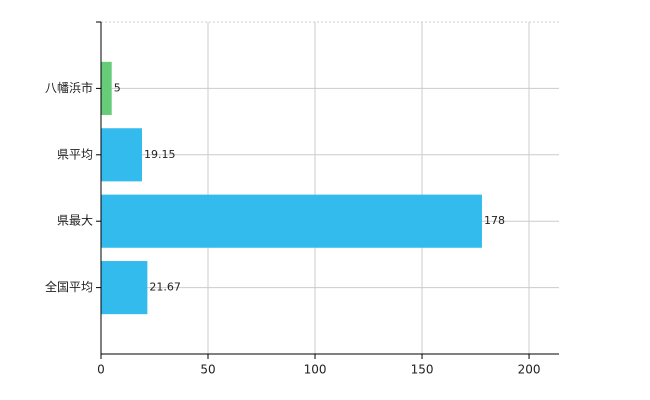  I want to click on data-label: 21.67, so click(165, 287).